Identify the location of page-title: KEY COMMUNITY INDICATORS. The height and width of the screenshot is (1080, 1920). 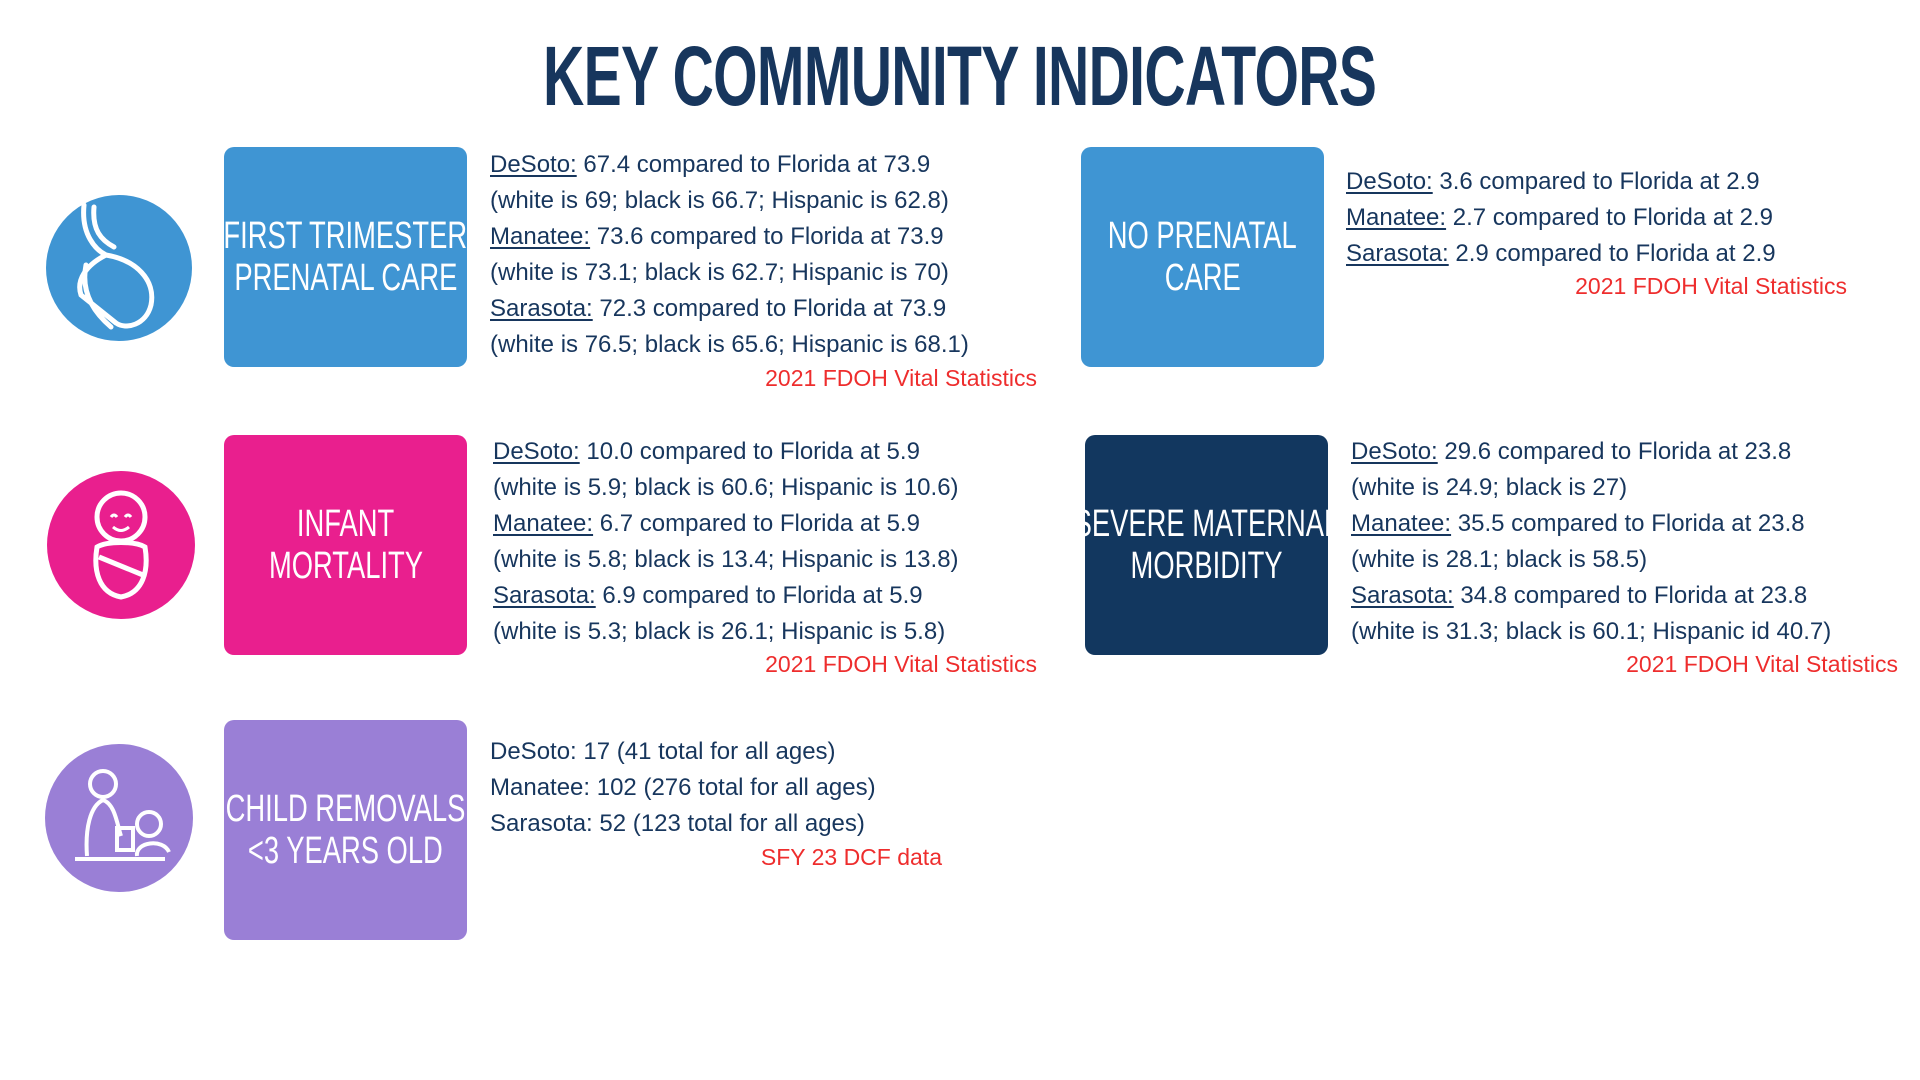
(960, 76).